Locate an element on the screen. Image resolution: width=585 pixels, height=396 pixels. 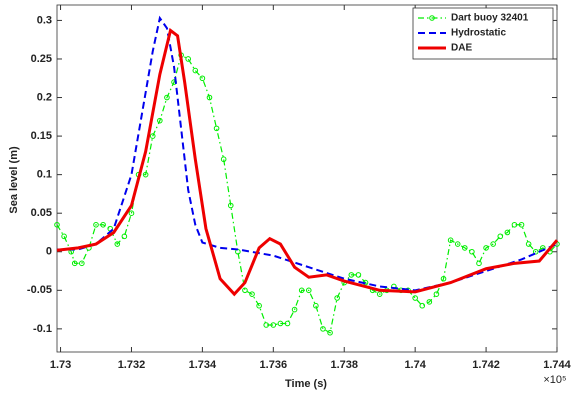
y-tick-label: 0.1 is located at coordinates (44, 175).